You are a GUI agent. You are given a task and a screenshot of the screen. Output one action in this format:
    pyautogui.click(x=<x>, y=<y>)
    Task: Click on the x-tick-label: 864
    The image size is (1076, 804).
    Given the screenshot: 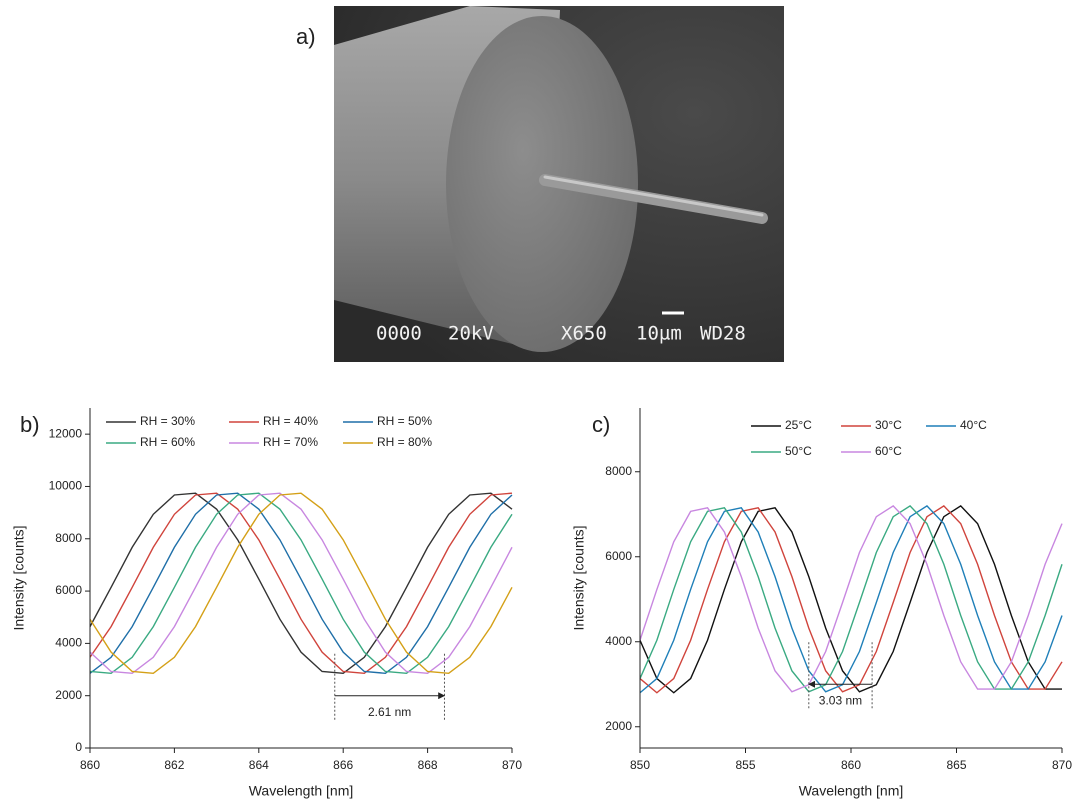 What is the action you would take?
    pyautogui.click(x=259, y=765)
    